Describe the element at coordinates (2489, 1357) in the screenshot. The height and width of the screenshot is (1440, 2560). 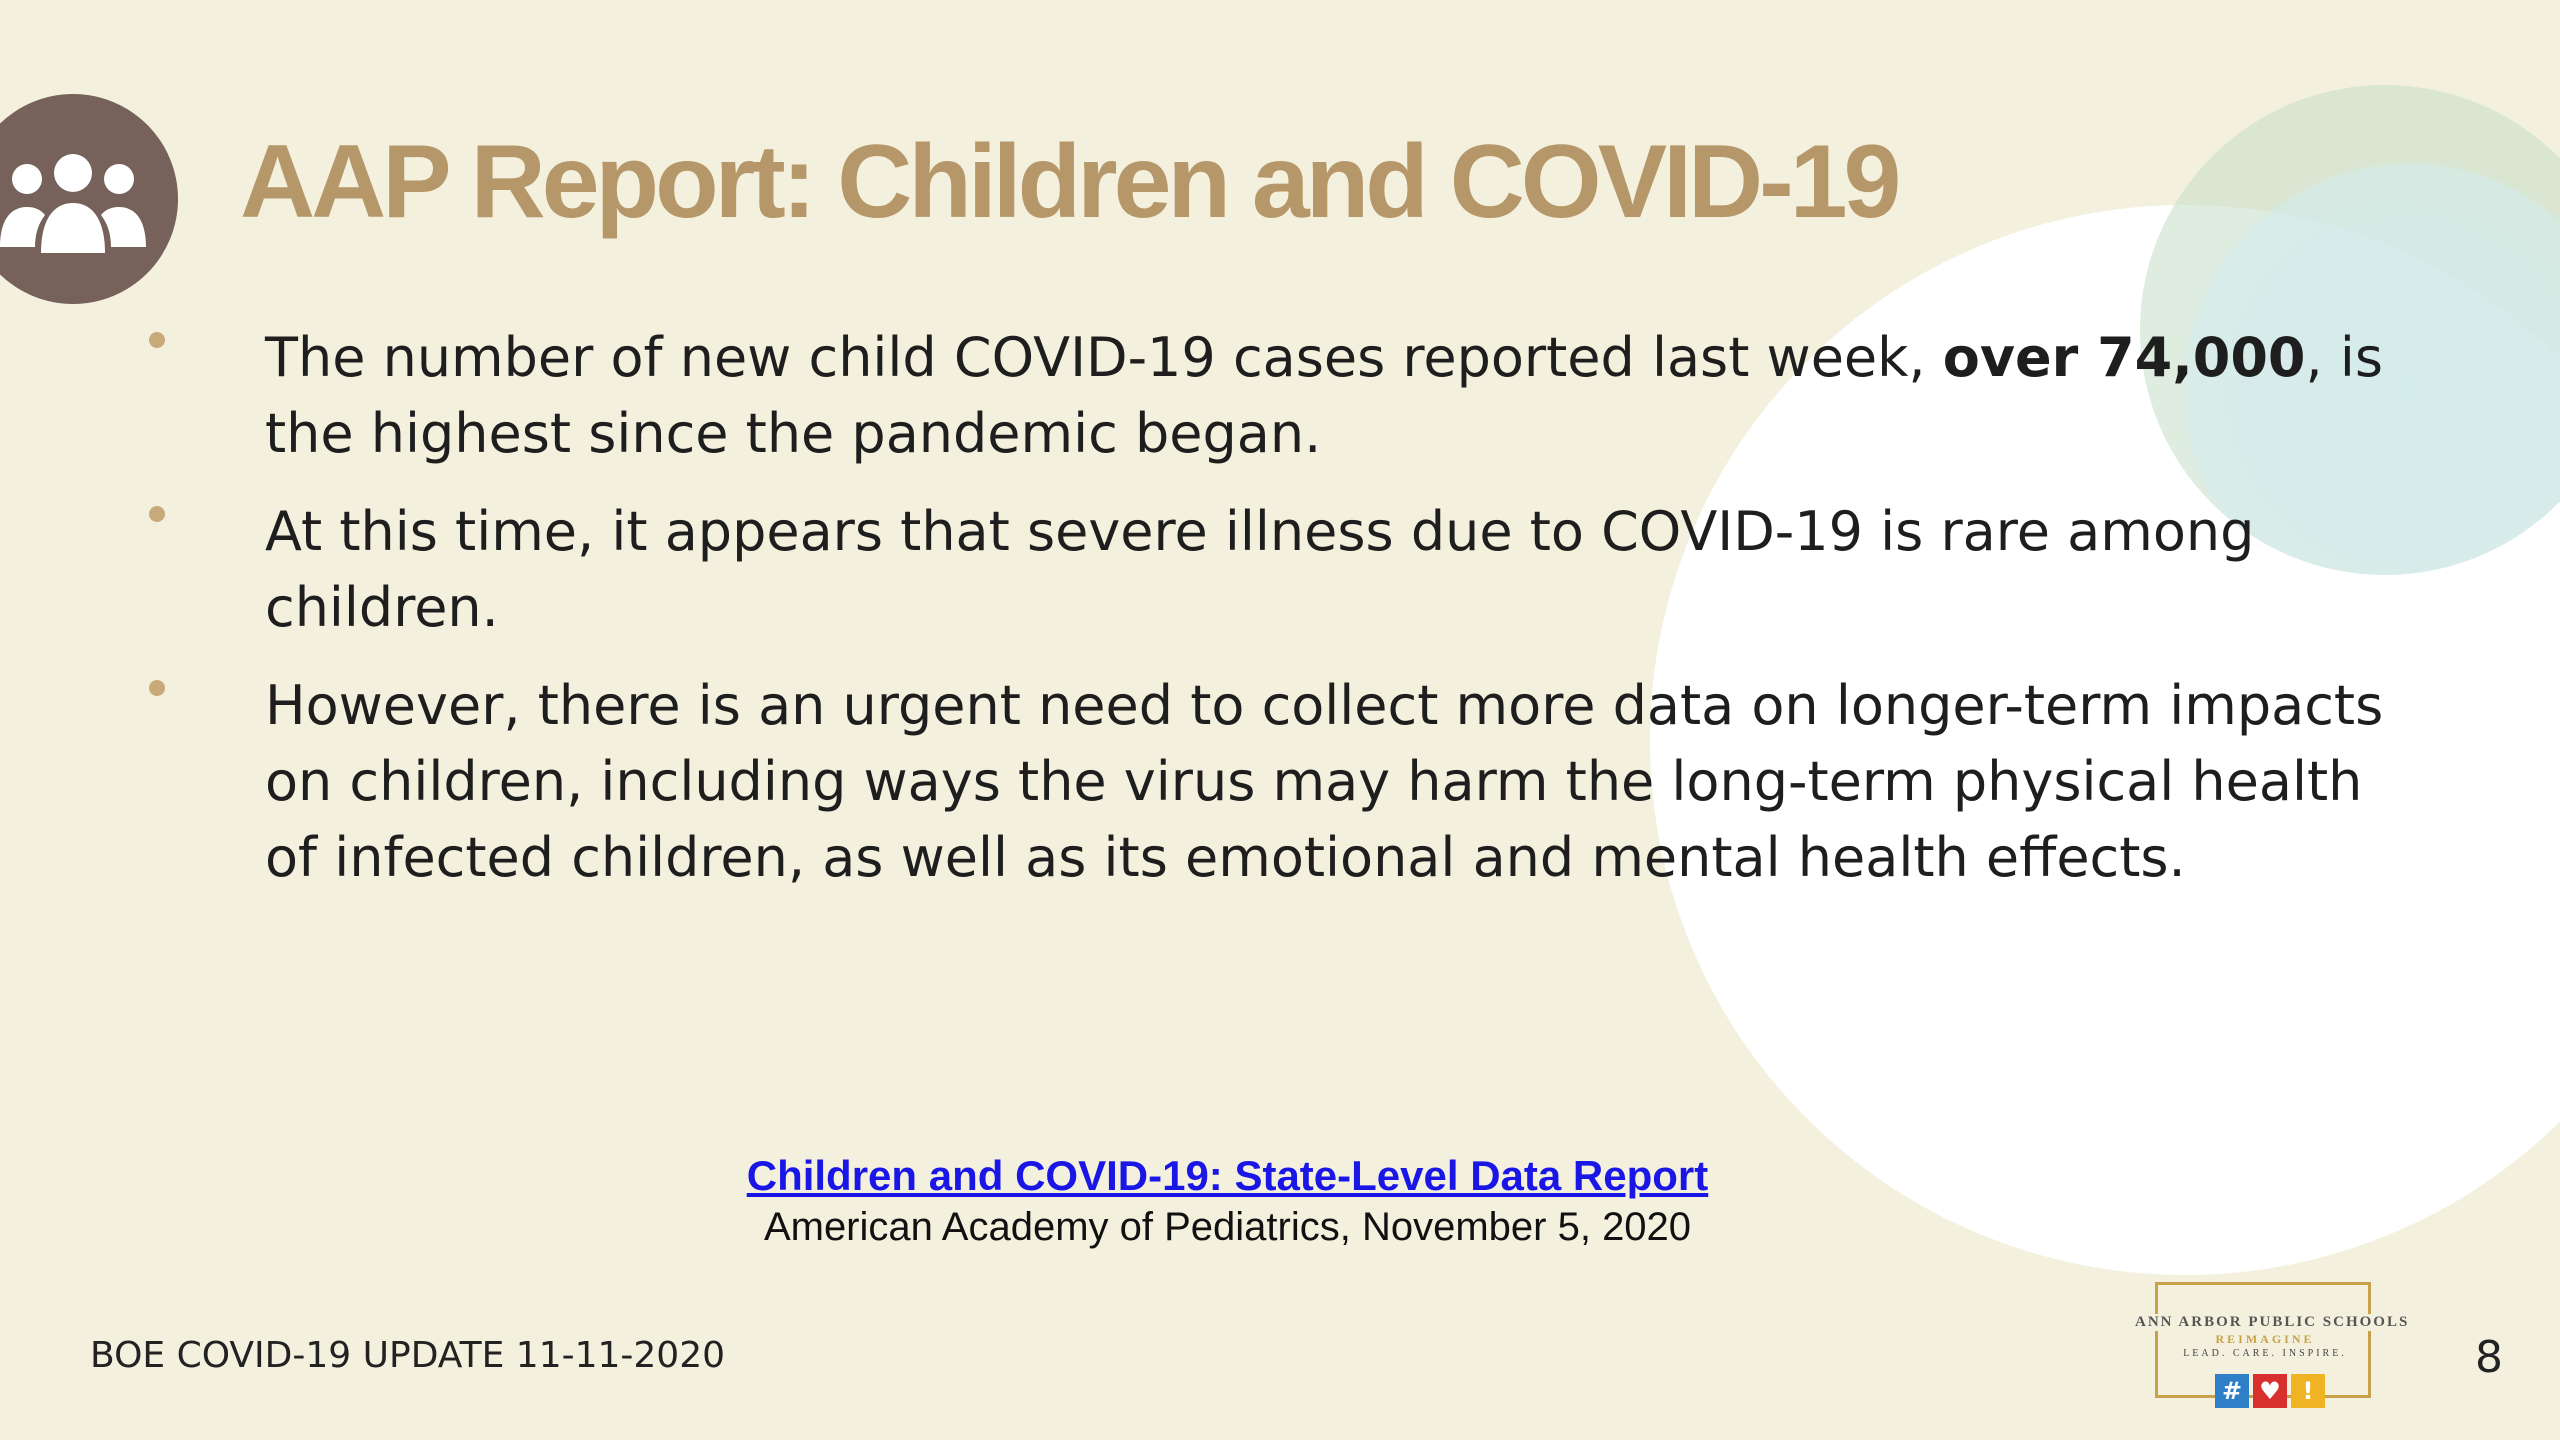
I see `page-number: 8` at that location.